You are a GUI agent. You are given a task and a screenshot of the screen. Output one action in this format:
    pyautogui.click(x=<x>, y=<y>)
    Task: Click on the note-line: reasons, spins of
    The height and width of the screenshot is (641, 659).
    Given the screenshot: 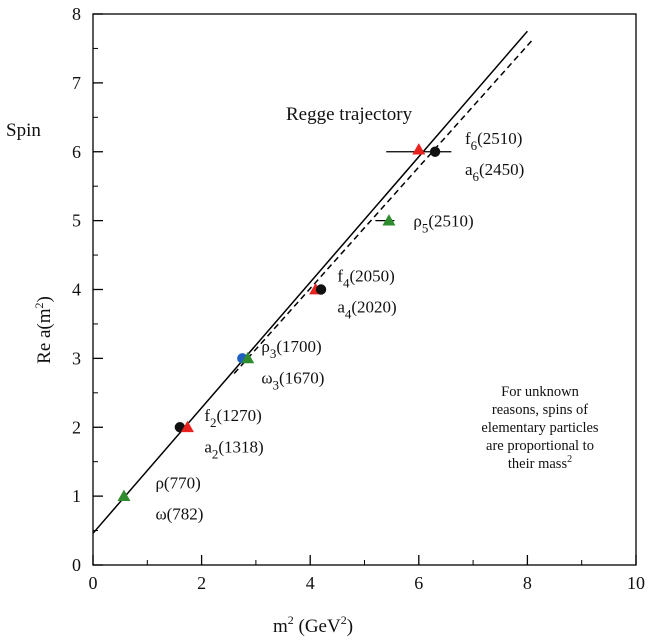 What is the action you would take?
    pyautogui.click(x=540, y=410)
    